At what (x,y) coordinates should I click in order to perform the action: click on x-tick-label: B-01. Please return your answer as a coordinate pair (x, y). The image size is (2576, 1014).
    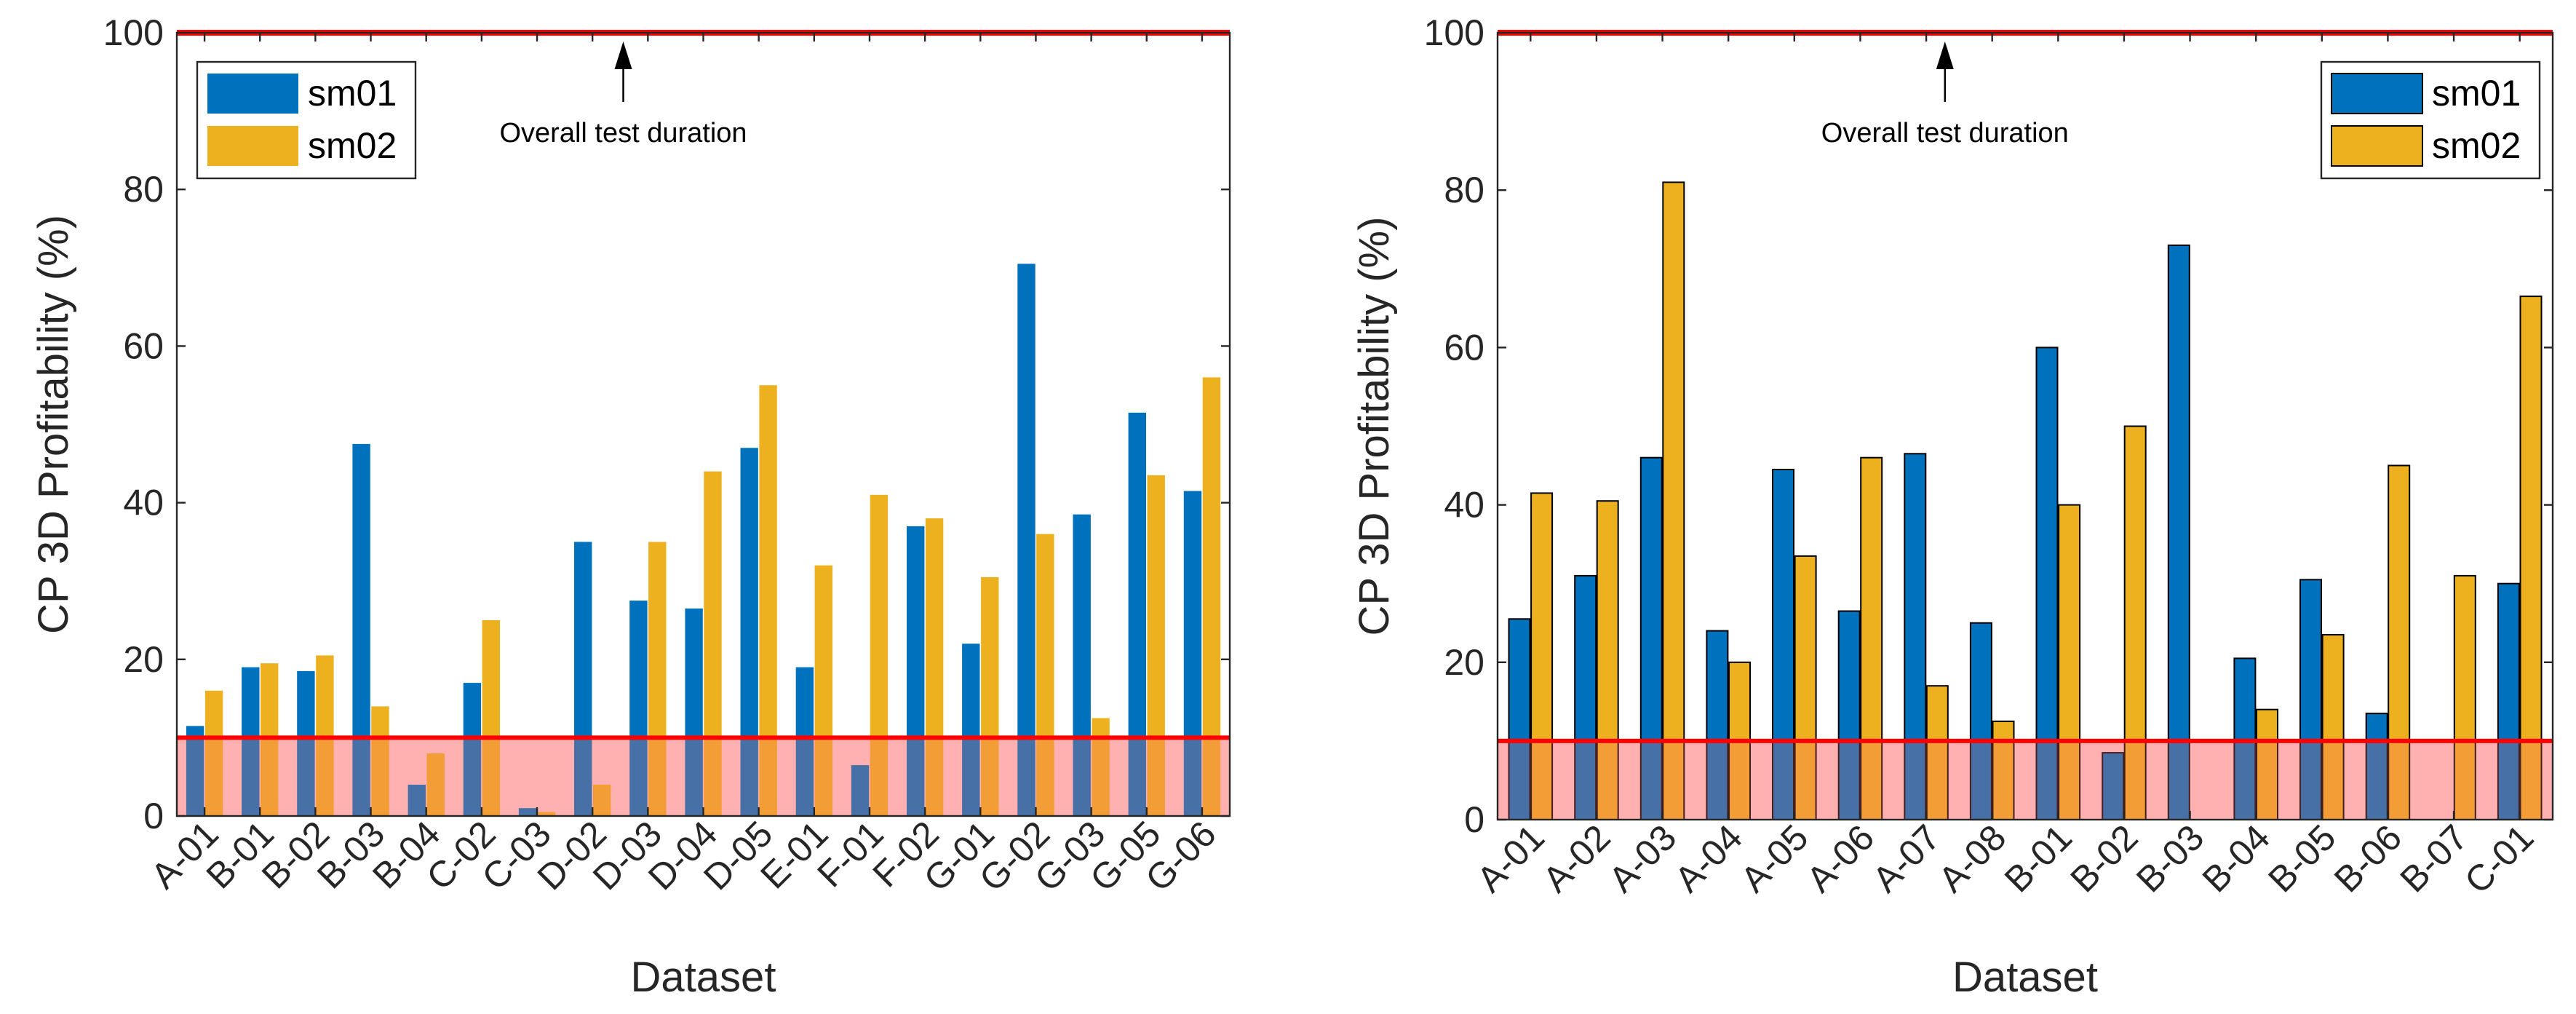
    Looking at the image, I should click on (2038, 859).